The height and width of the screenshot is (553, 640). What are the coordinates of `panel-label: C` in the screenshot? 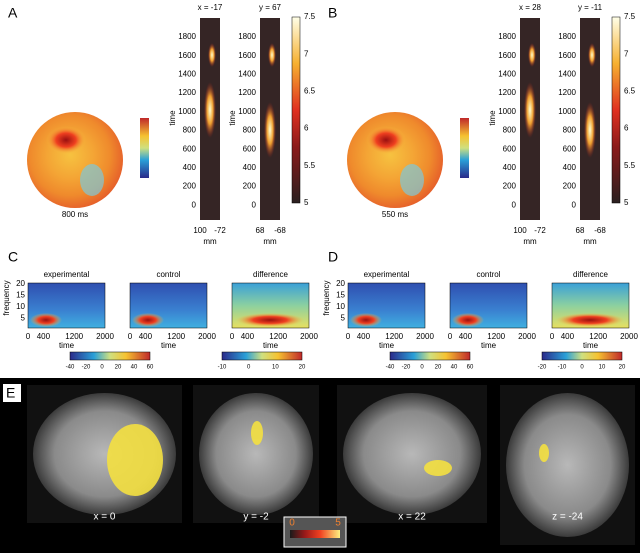 It's located at (13, 257).